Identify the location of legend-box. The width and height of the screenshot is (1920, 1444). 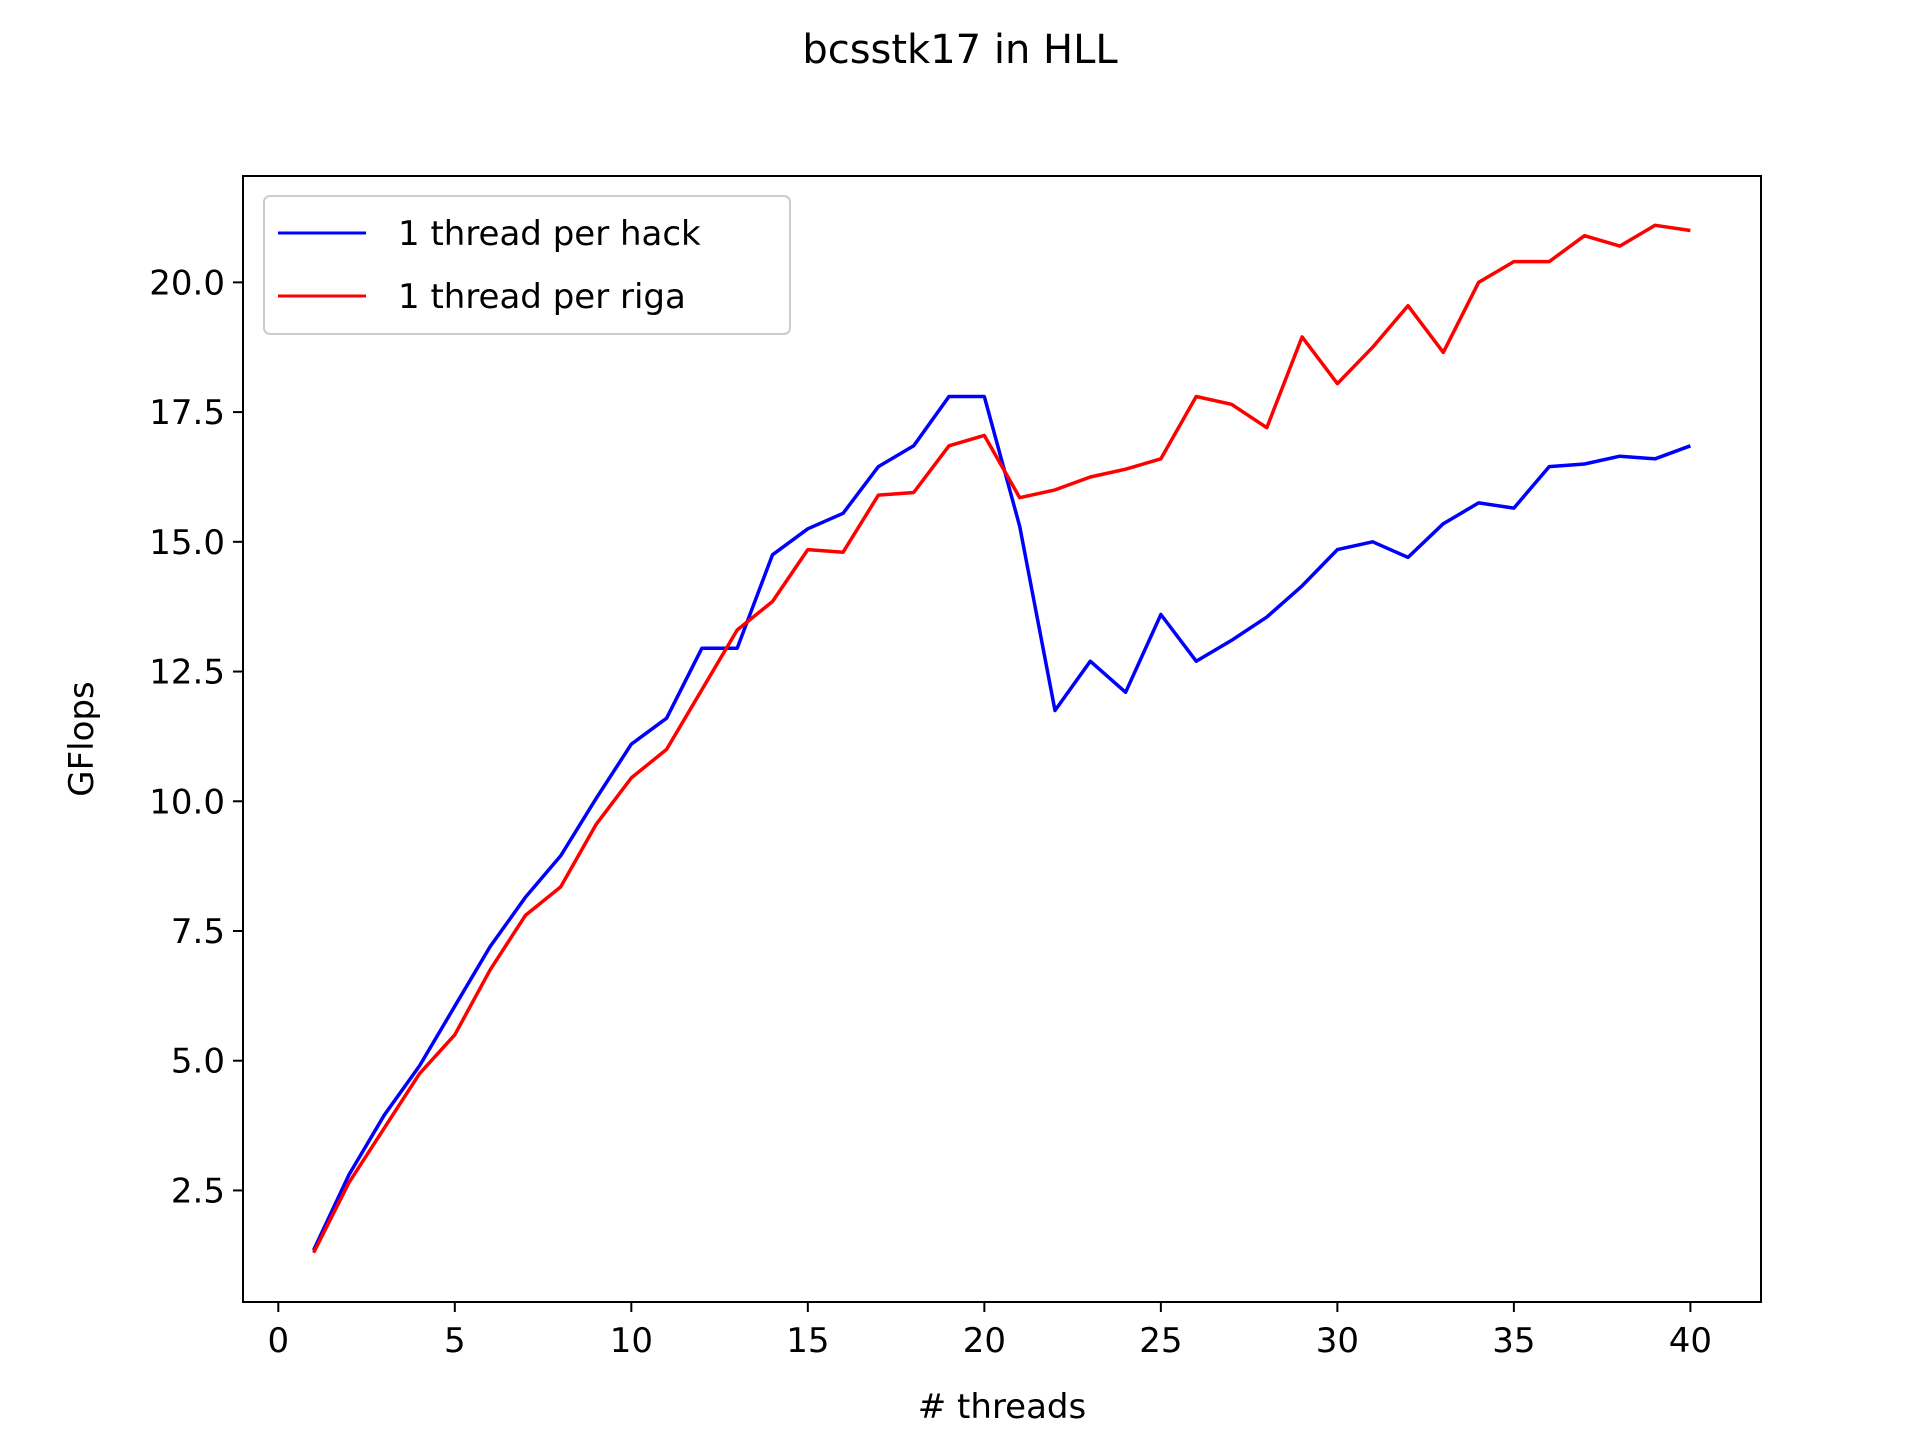
(527, 265).